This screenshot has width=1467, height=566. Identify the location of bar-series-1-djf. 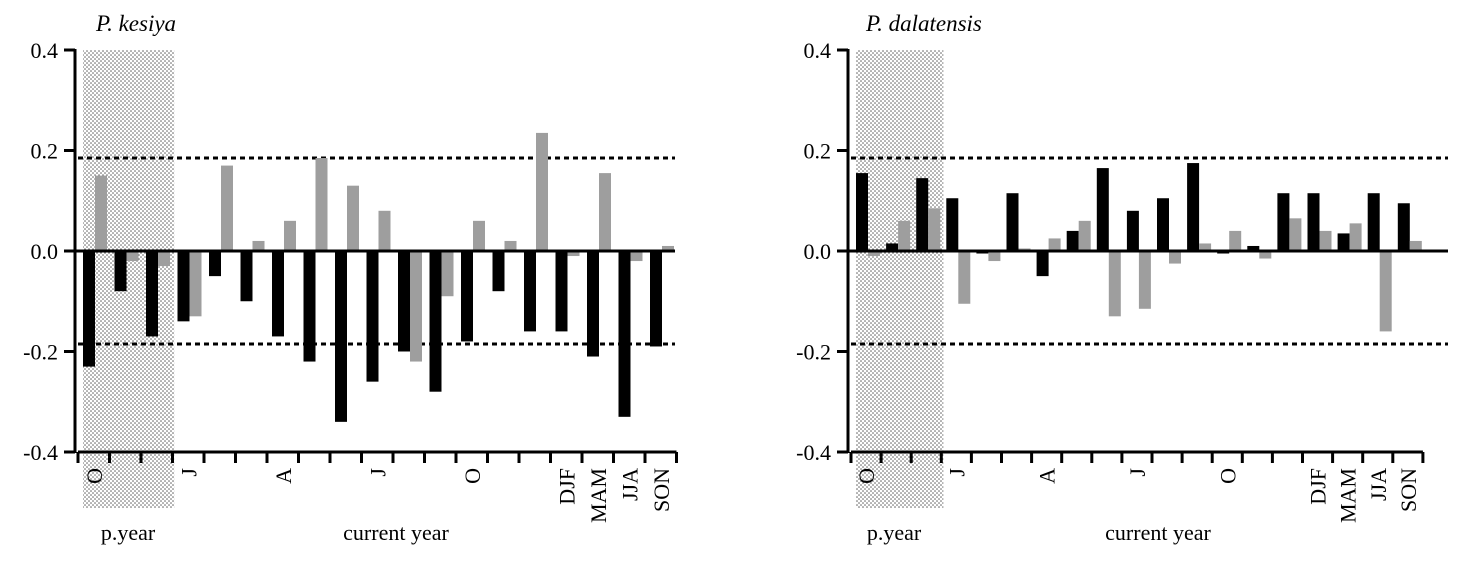
(561, 291).